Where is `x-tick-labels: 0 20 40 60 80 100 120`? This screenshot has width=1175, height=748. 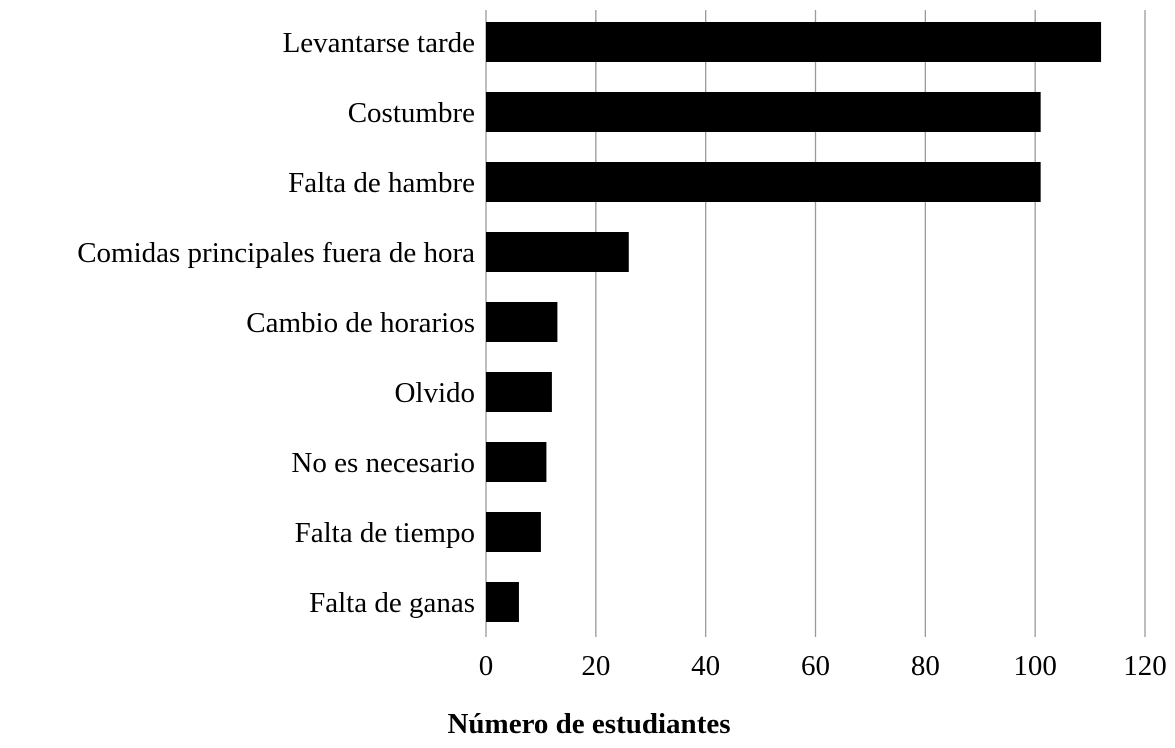 x-tick-labels: 0 20 40 60 80 100 120 is located at coordinates (823, 666).